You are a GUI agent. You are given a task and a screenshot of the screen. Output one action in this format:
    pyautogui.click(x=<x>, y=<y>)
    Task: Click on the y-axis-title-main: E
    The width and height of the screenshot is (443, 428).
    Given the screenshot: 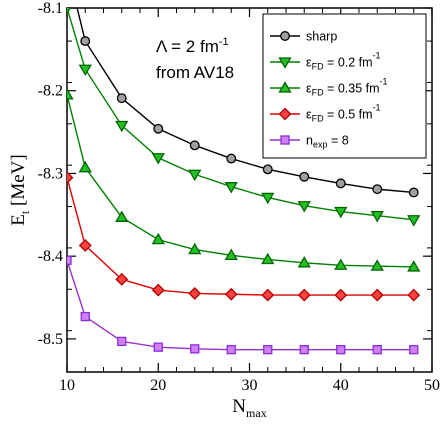 What is the action you would take?
    pyautogui.click(x=18, y=220)
    